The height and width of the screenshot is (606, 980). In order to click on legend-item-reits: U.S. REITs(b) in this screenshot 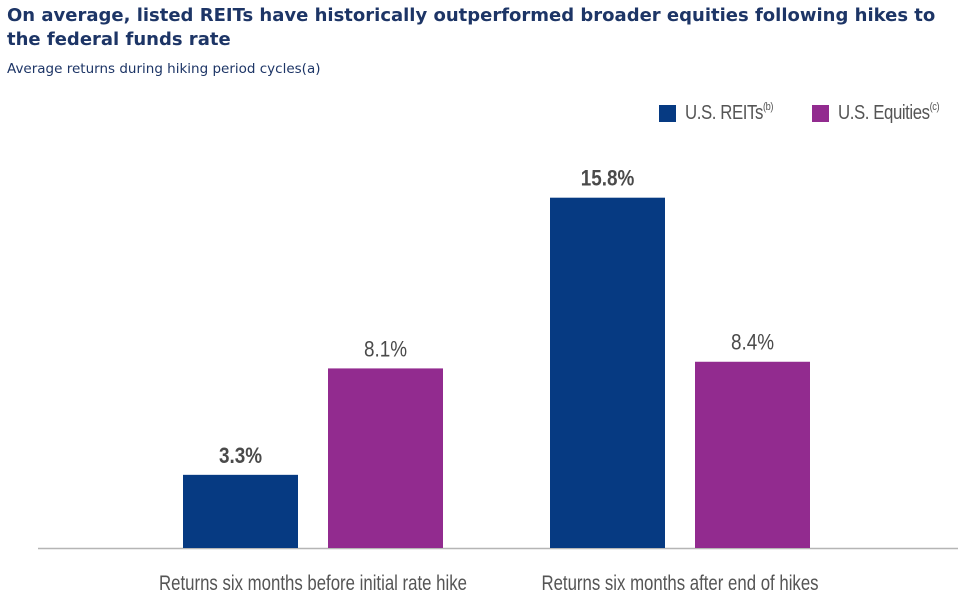, I will do `click(724, 113)`.